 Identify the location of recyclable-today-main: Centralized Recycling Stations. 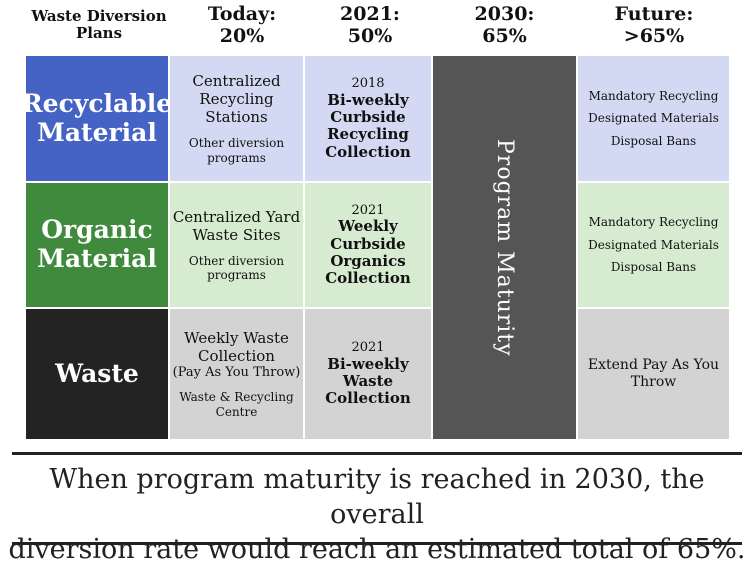
(236, 99).